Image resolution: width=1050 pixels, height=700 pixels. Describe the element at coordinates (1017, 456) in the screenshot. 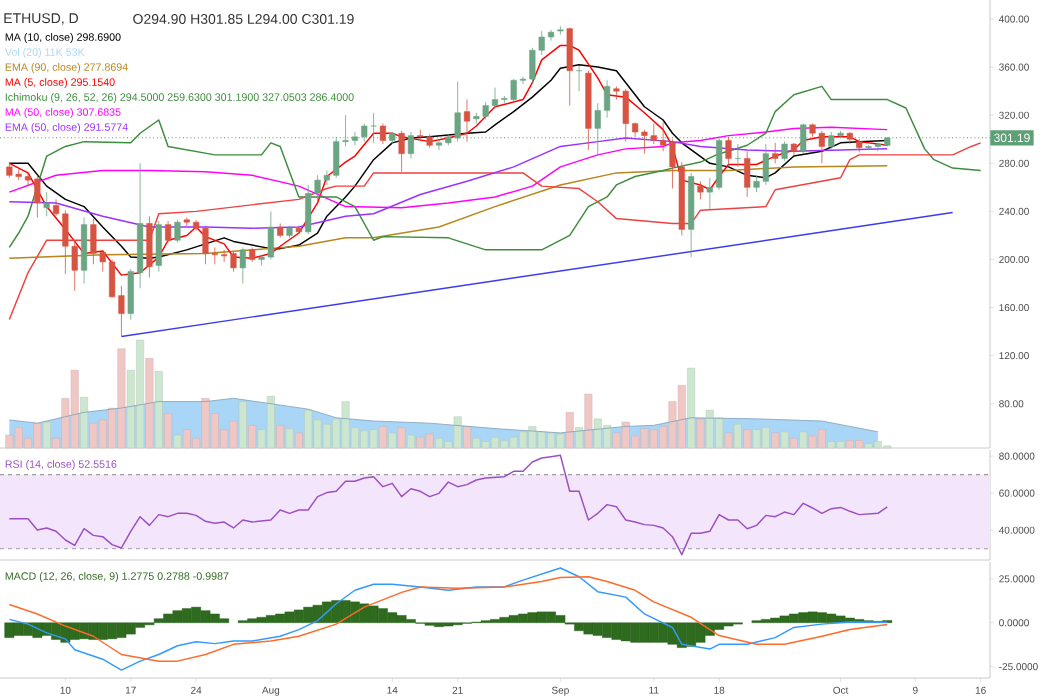

I see `y-tick-label: 80.0000` at that location.